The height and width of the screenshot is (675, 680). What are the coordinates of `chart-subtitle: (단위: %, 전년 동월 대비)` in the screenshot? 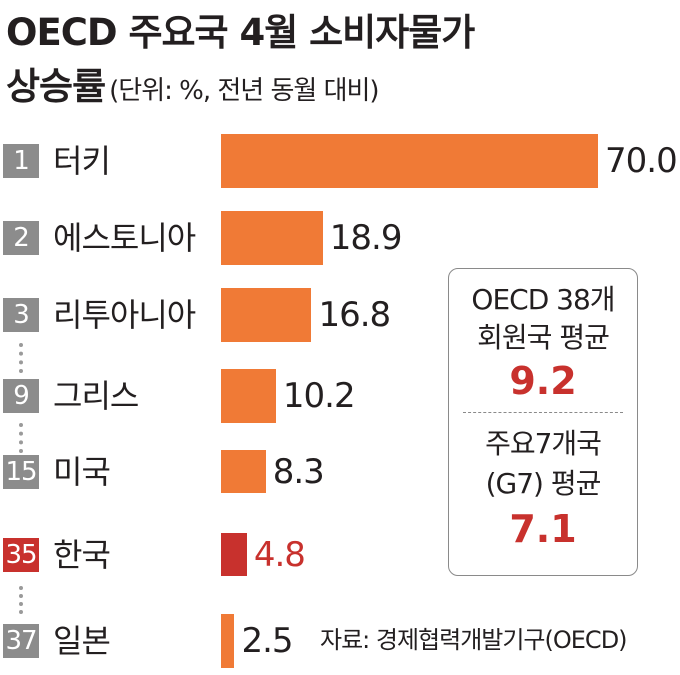 It's located at (244, 91).